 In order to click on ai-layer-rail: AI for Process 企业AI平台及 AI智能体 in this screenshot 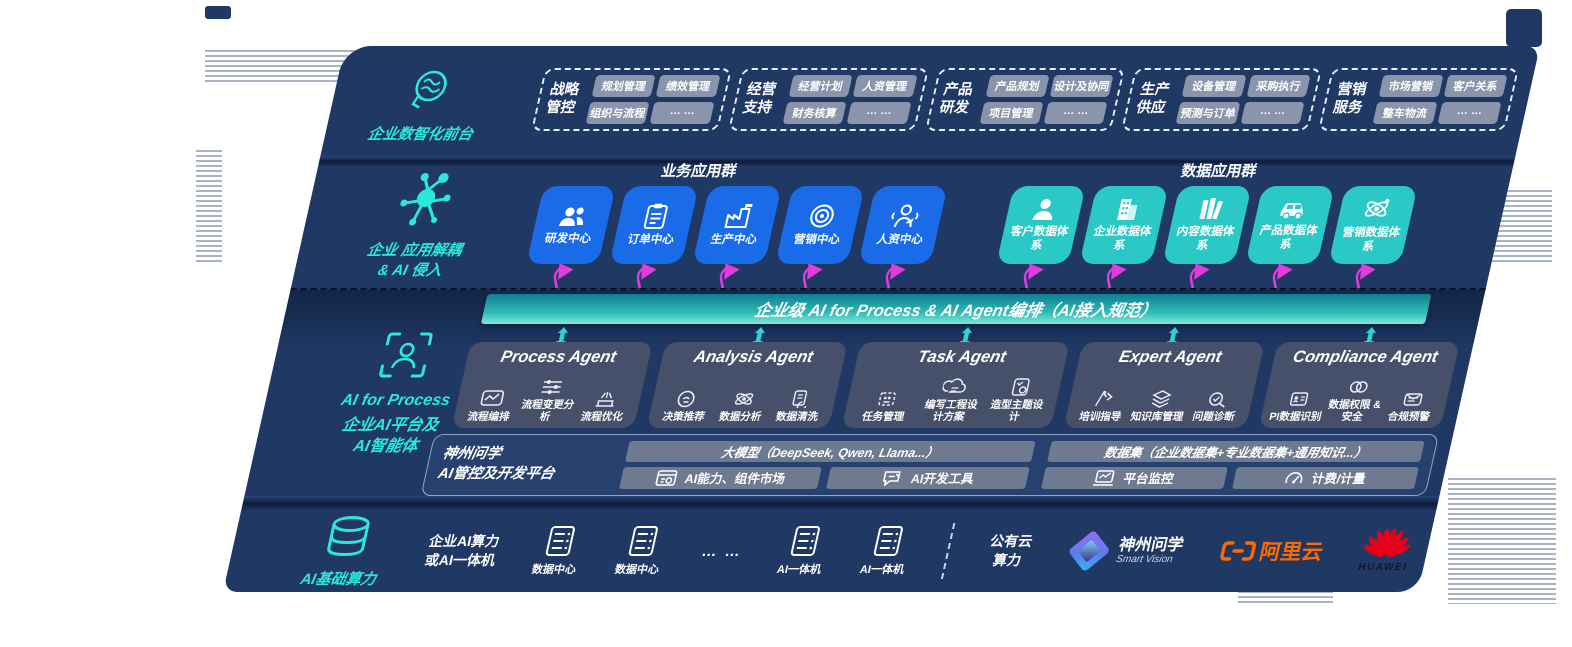, I will do `click(397, 393)`.